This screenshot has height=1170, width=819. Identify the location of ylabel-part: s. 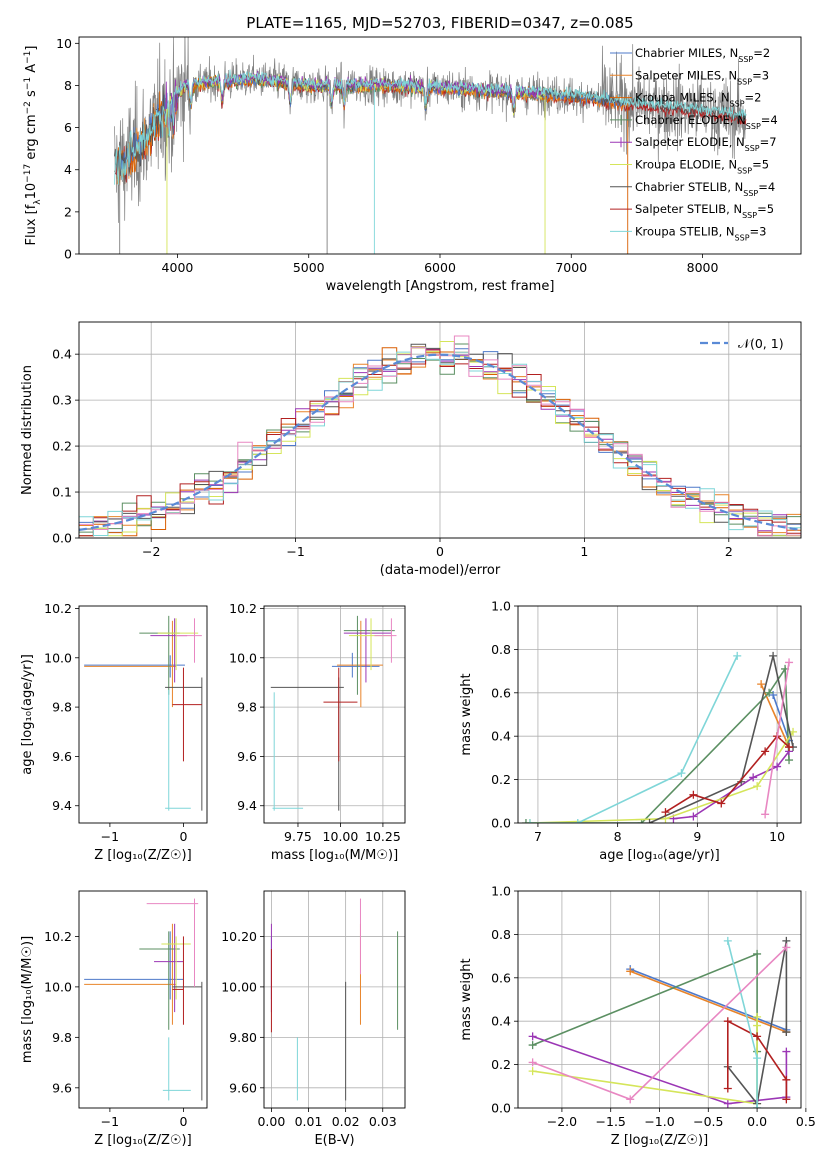
(31, 95).